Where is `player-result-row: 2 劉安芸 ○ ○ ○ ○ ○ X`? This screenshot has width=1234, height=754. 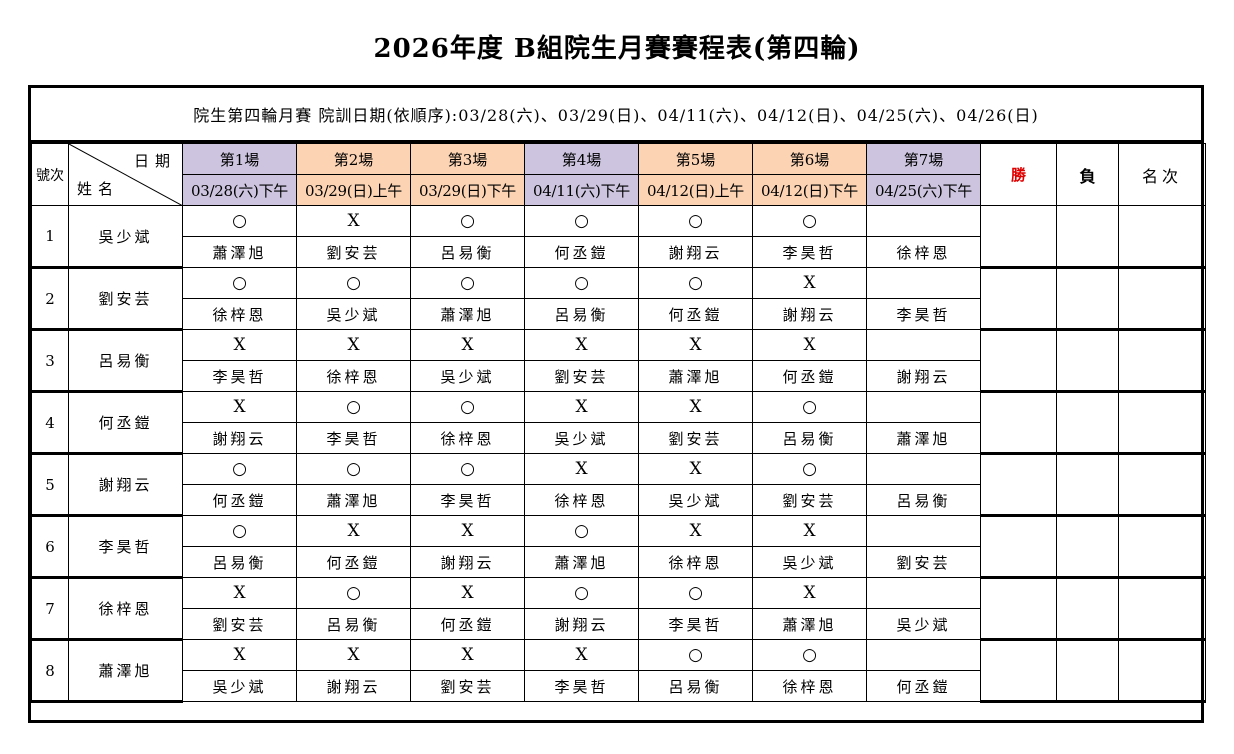 player-result-row: 2 劉安芸 ○ ○ ○ ○ ○ X is located at coordinates (618, 299).